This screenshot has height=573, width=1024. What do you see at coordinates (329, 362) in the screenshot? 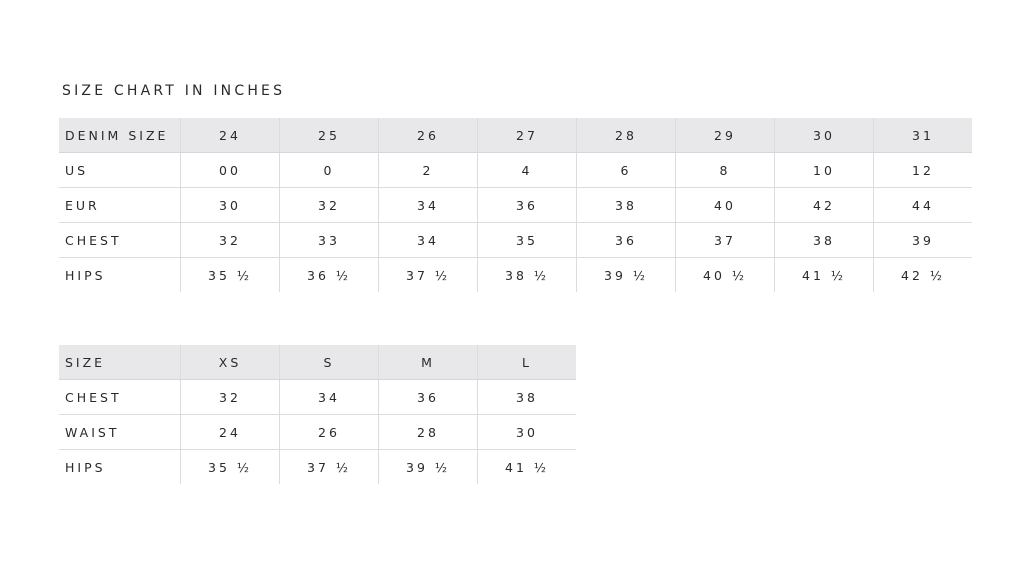
I see `table-cell: S` at bounding box center [329, 362].